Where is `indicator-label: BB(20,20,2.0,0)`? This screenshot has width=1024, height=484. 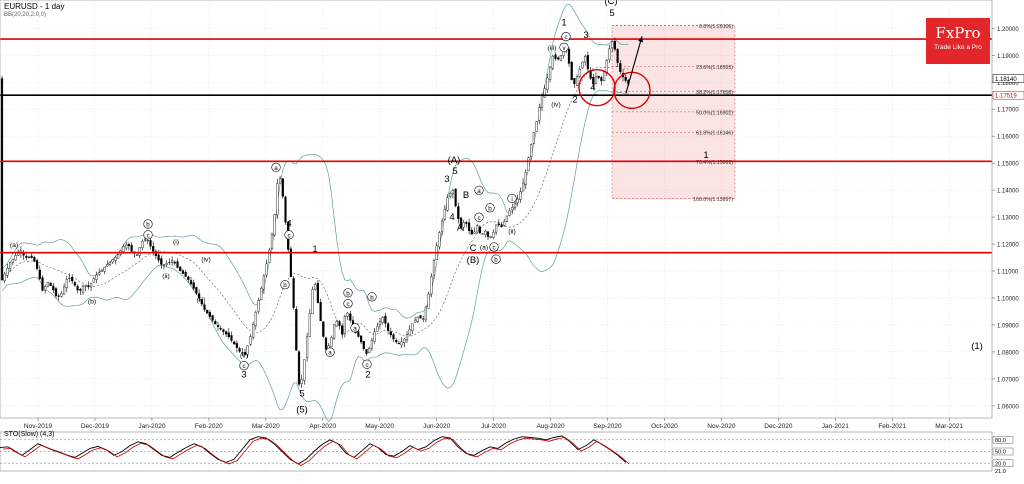 indicator-label: BB(20,20,2.0,0) is located at coordinates (25, 15).